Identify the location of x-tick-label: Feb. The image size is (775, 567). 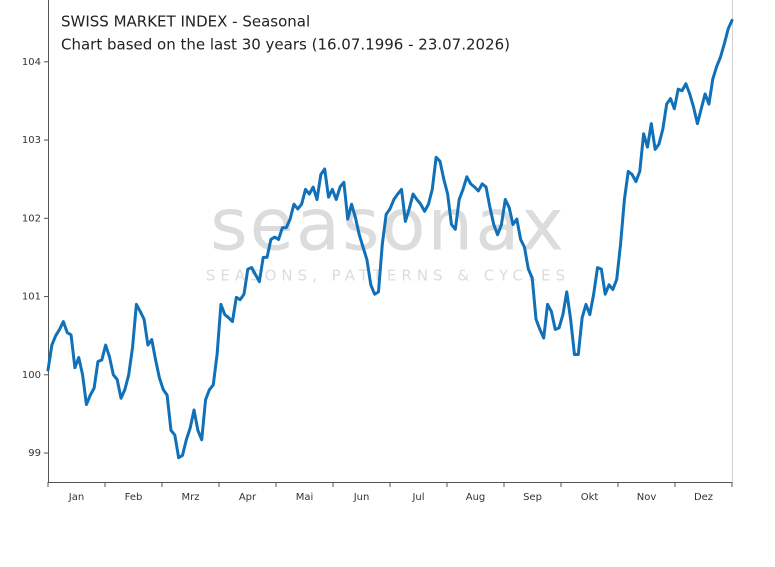
(134, 497).